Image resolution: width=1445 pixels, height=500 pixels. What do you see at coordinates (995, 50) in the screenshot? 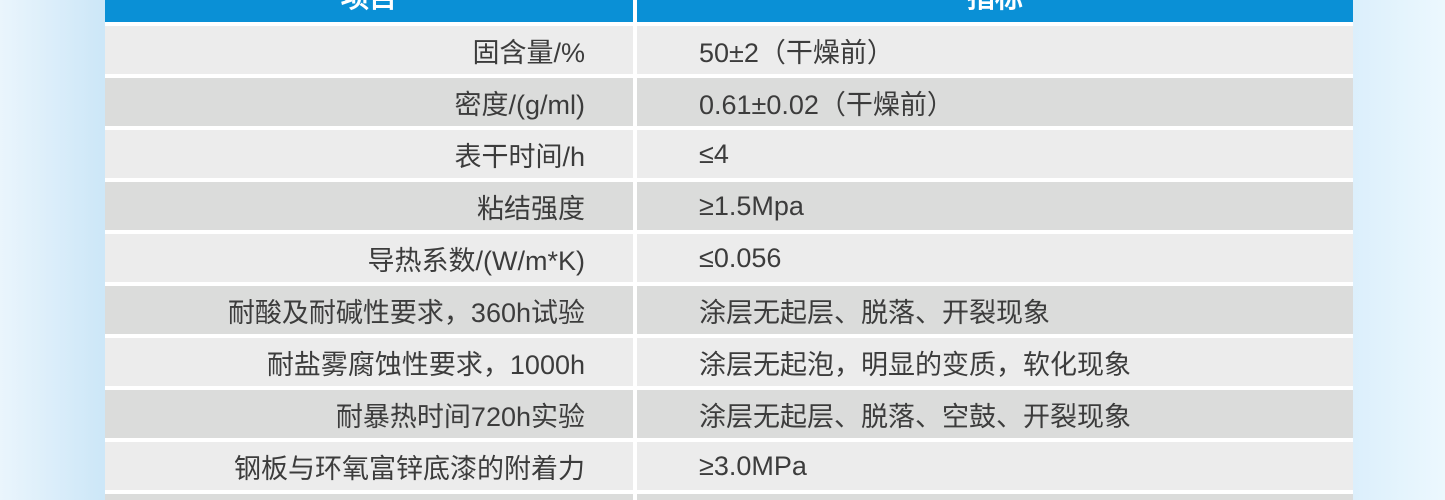
I see `value-cell: 50±2（干燥前）` at bounding box center [995, 50].